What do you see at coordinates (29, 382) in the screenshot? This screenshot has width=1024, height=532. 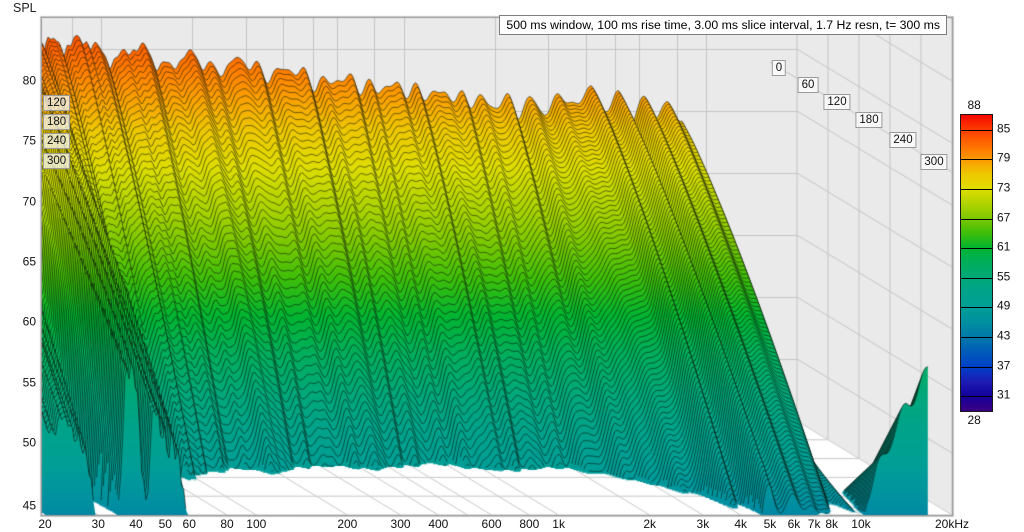 I see `y-axis-tick-label: 55` at bounding box center [29, 382].